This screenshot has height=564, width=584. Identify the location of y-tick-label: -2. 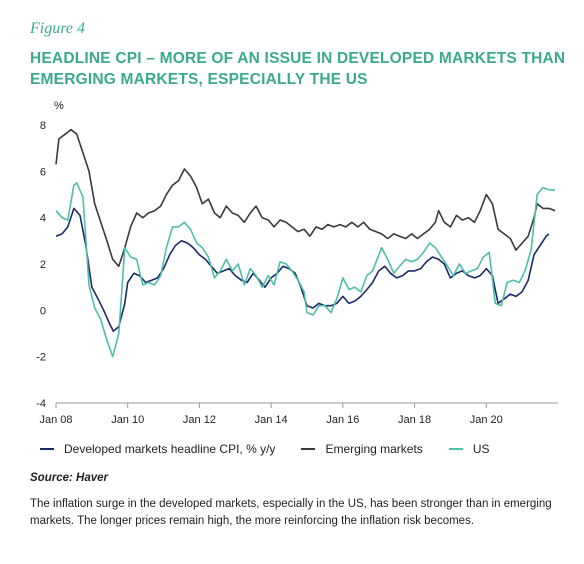
(41, 358).